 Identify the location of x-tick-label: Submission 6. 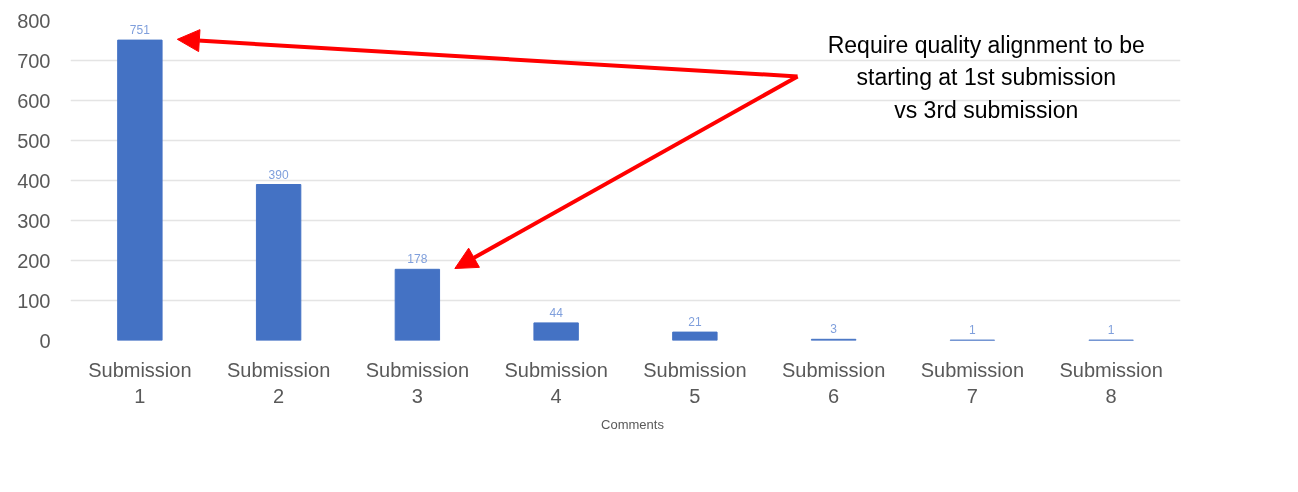
(833, 382).